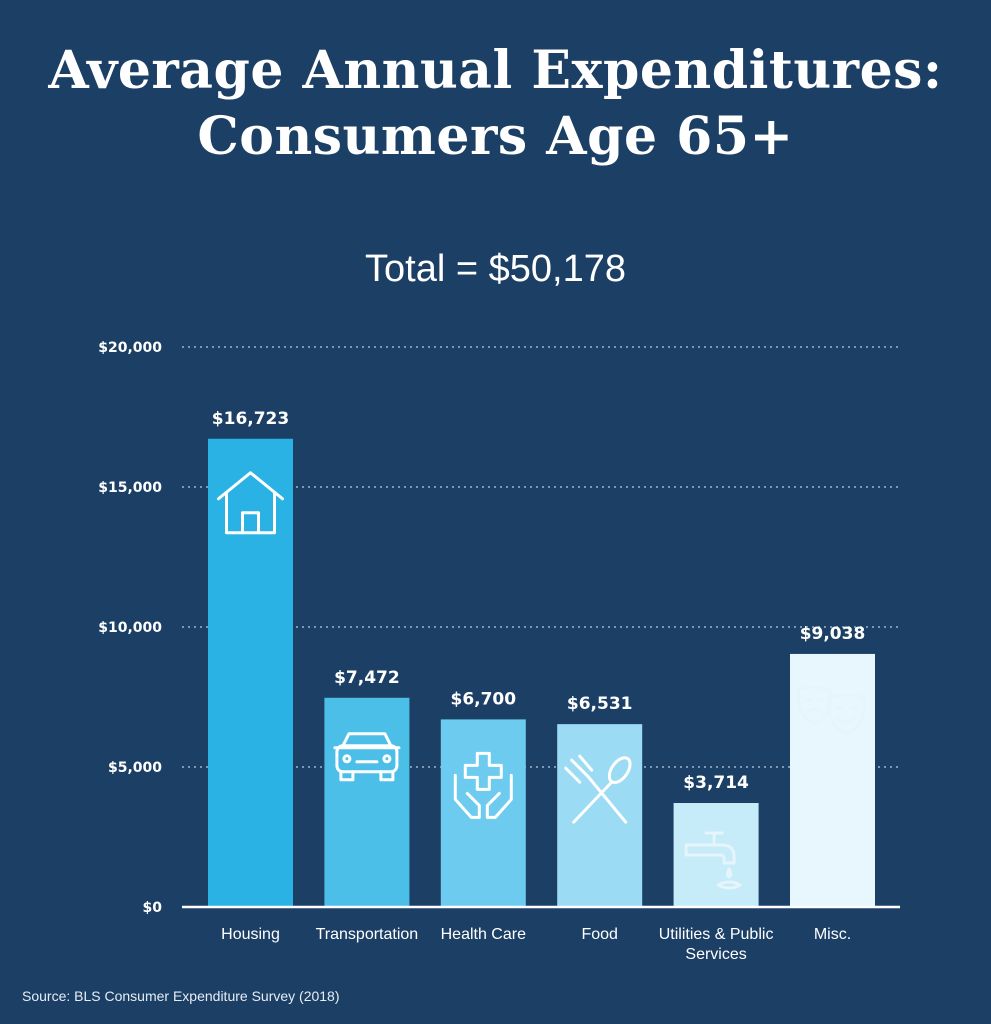 This screenshot has width=991, height=1024. I want to click on y-tick-label: $0, so click(153, 908).